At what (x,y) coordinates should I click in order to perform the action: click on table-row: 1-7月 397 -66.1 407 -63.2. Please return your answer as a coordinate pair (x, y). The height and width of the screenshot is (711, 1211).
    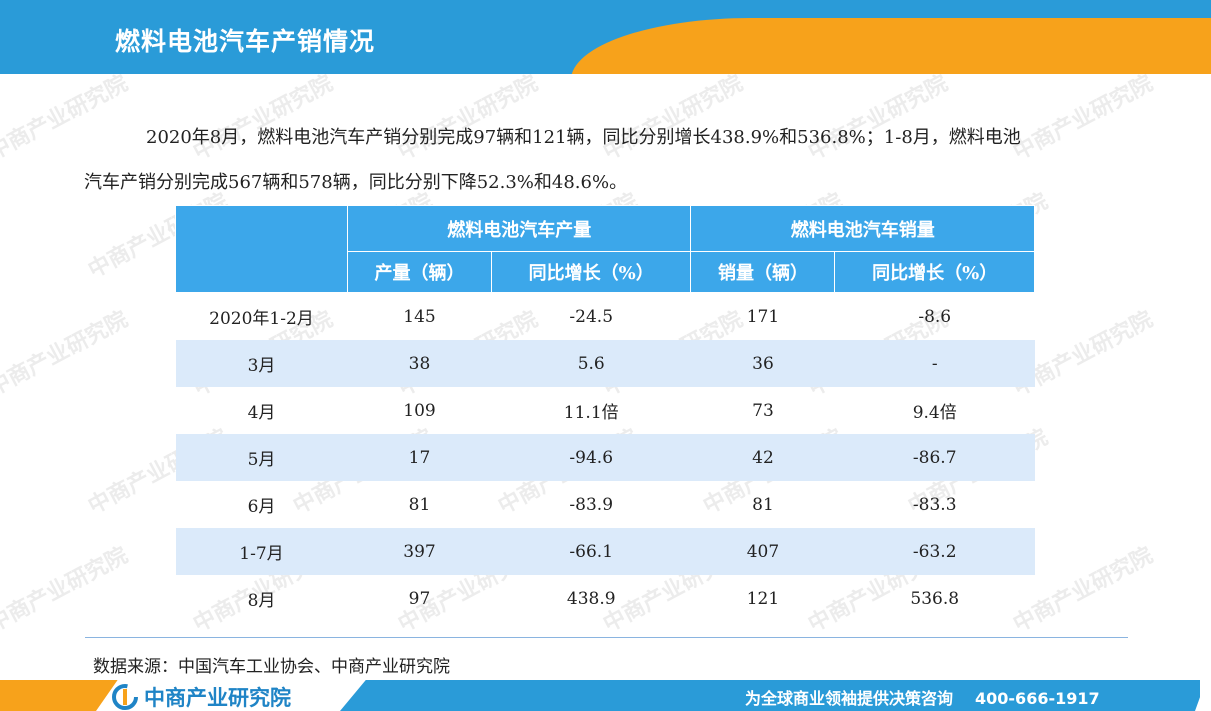
    Looking at the image, I should click on (605, 551).